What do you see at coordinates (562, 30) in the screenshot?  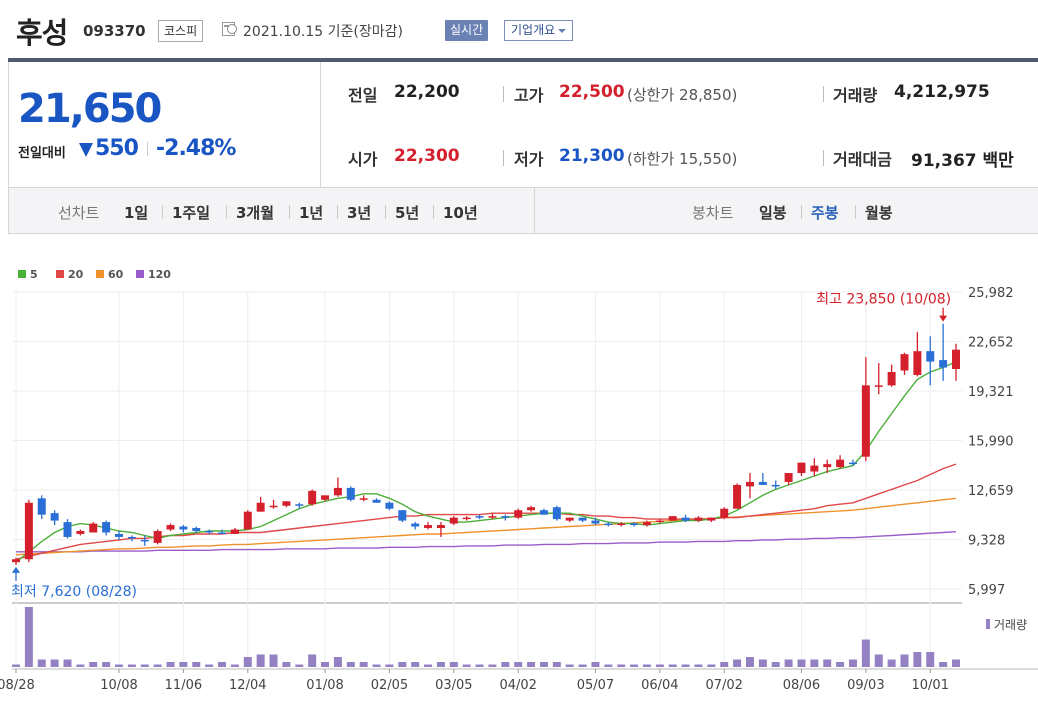 I see `chevron-down-icon` at bounding box center [562, 30].